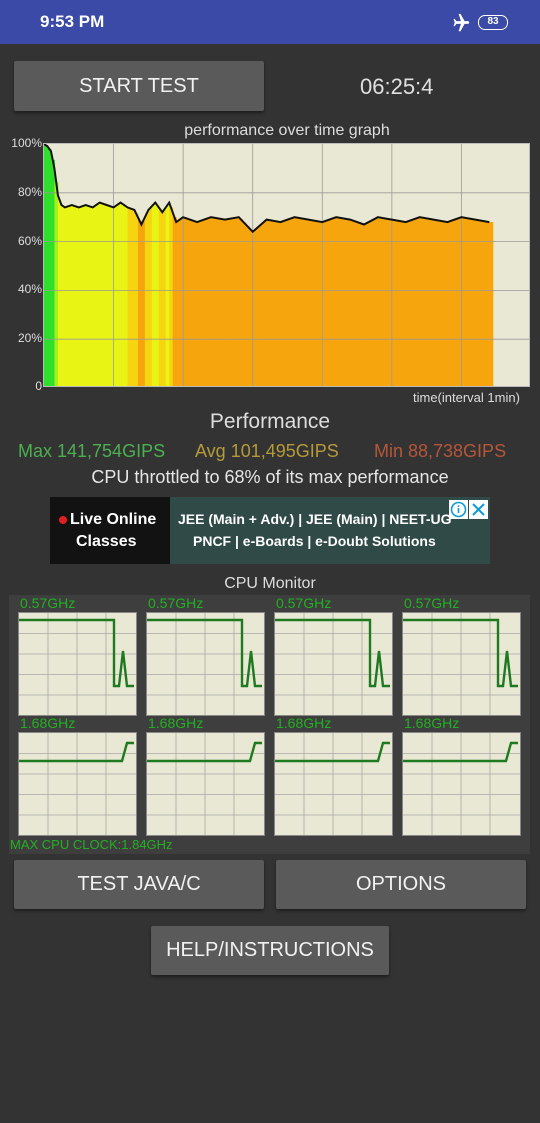  Describe the element at coordinates (38, 386) in the screenshot. I see `y-label-0: 0` at that location.